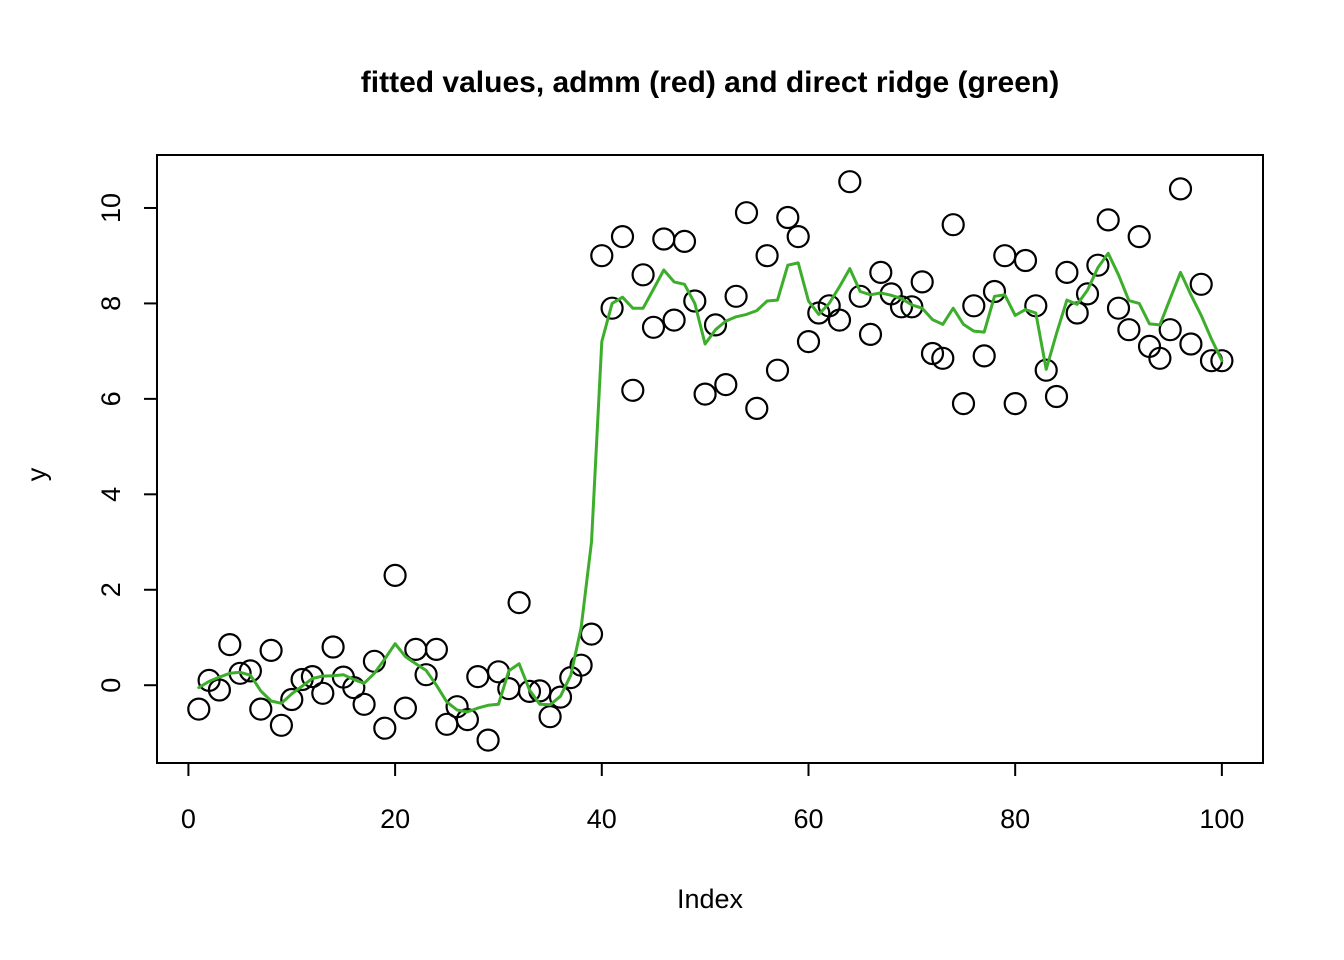  I want to click on x-axis-tick-label: 40, so click(602, 819).